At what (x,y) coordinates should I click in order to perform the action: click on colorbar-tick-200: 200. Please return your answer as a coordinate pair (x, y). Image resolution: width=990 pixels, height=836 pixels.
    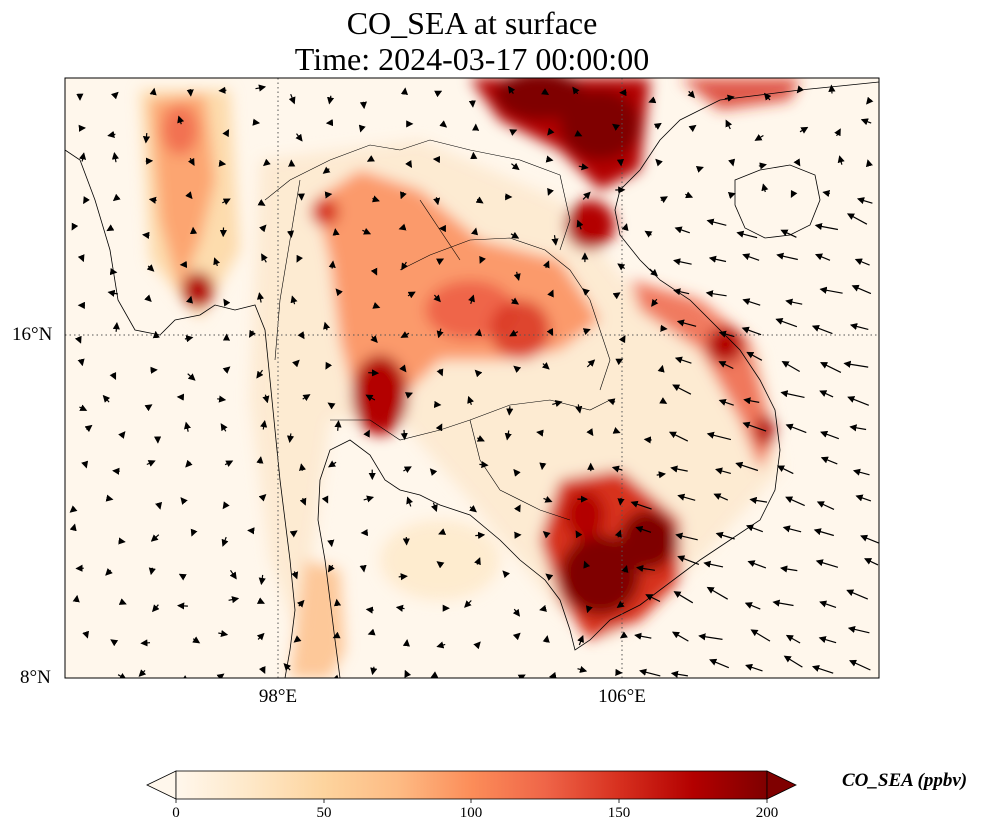
    Looking at the image, I should click on (767, 813).